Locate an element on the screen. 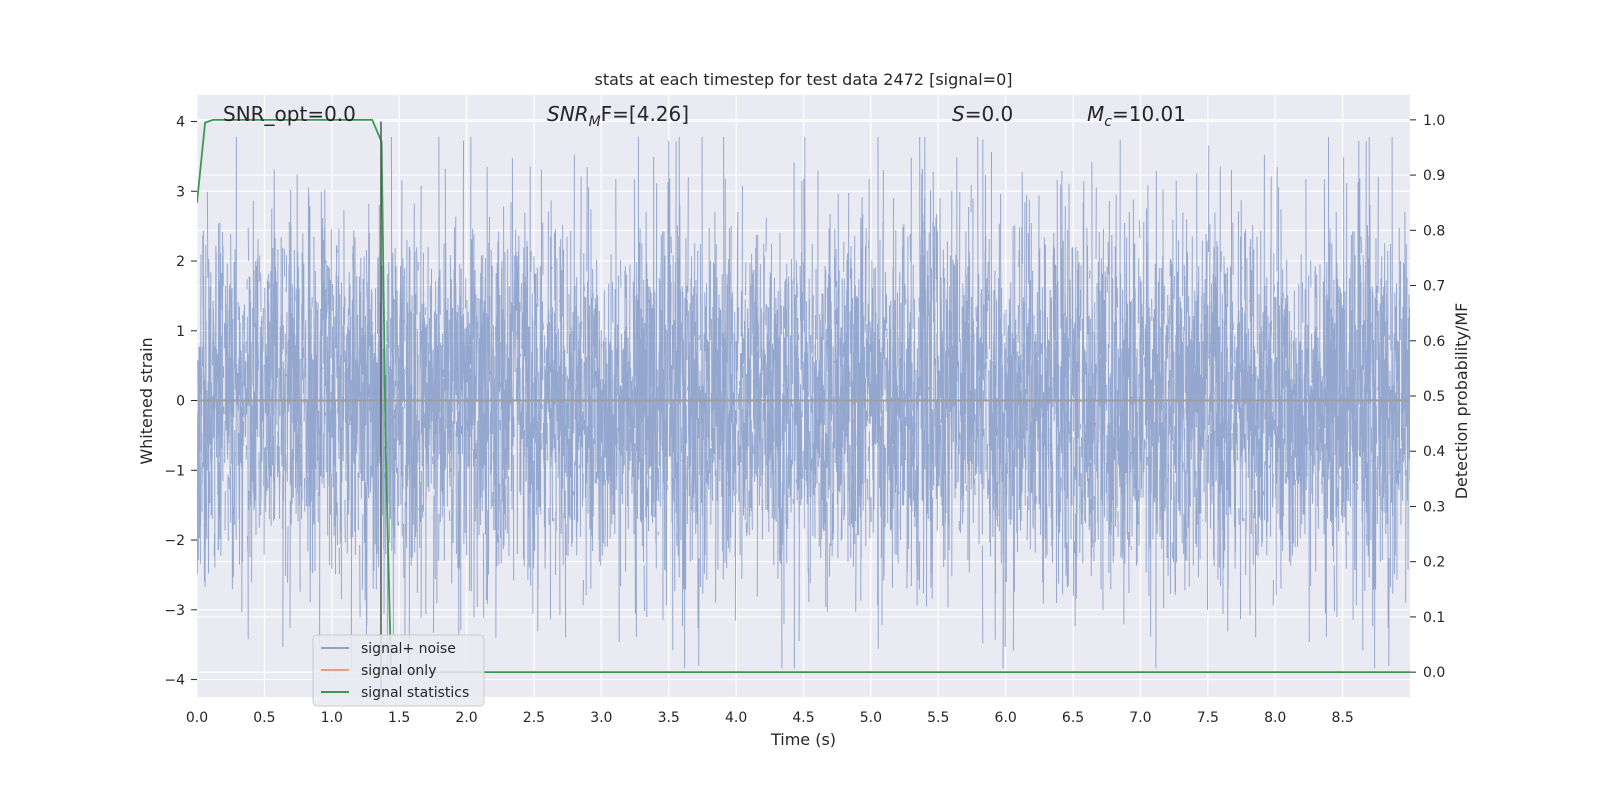 This screenshot has height=800, width=1600. x-tick-label: 1.0 is located at coordinates (332, 718).